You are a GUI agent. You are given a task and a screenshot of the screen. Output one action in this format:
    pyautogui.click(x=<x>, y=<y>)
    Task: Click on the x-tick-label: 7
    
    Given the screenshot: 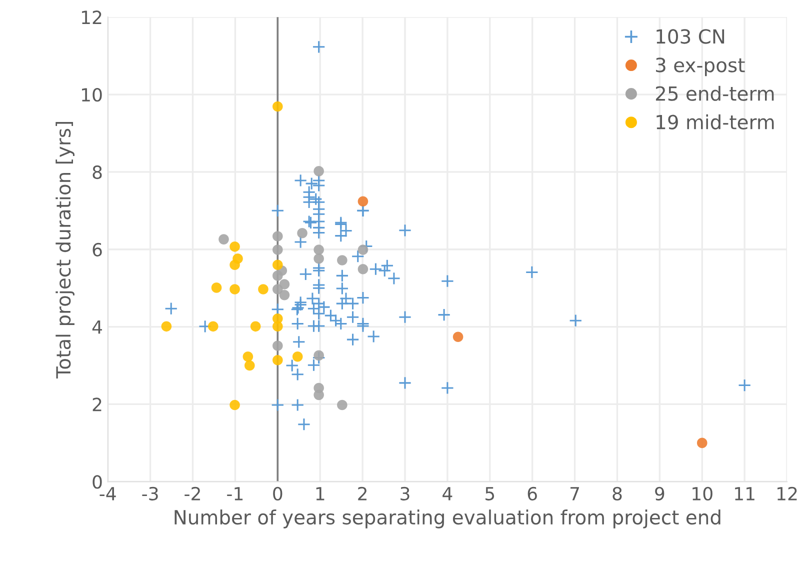 What is the action you would take?
    pyautogui.click(x=574, y=493)
    